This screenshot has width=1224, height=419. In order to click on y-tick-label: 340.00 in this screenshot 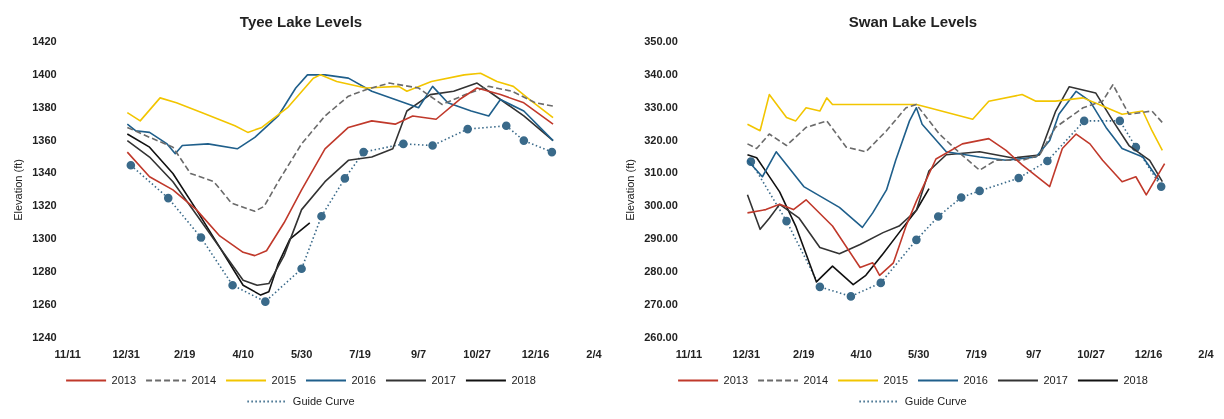, I will do `click(661, 73)`.